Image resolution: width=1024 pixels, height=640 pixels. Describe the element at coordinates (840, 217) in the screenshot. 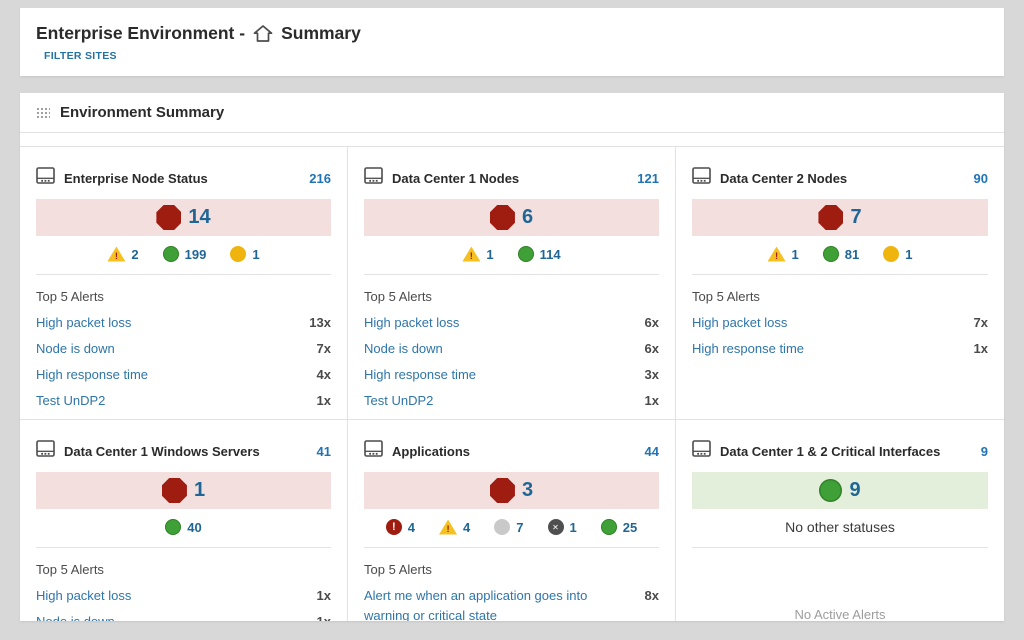

I see `primary-status-band: 7` at that location.